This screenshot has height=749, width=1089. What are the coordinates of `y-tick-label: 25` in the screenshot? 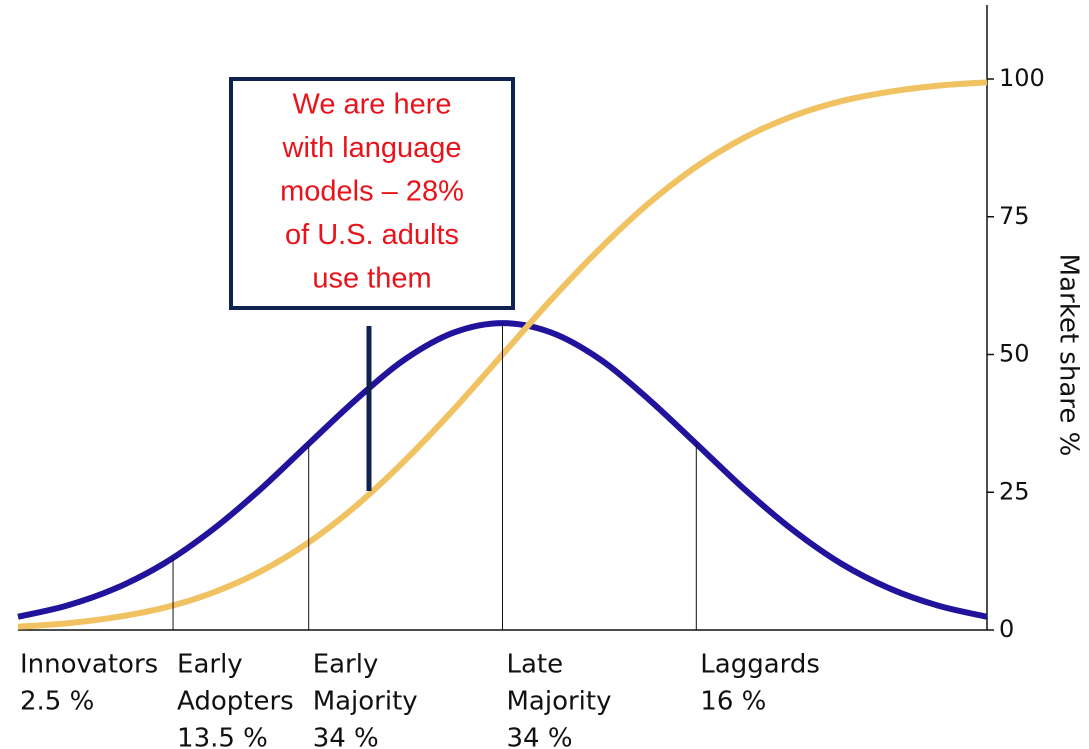 It's located at (1014, 491).